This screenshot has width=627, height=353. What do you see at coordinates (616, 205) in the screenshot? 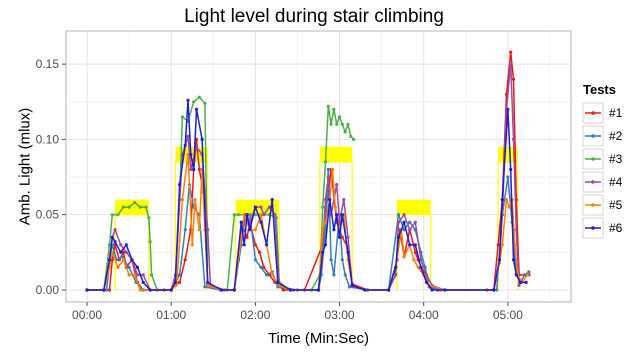
I see `legend-label: #5` at bounding box center [616, 205].